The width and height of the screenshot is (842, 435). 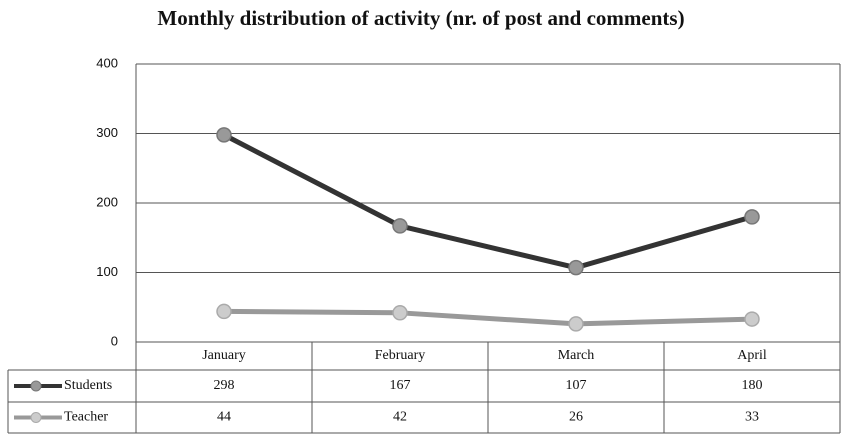 What do you see at coordinates (400, 355) in the screenshot?
I see `x-tick-label: February` at bounding box center [400, 355].